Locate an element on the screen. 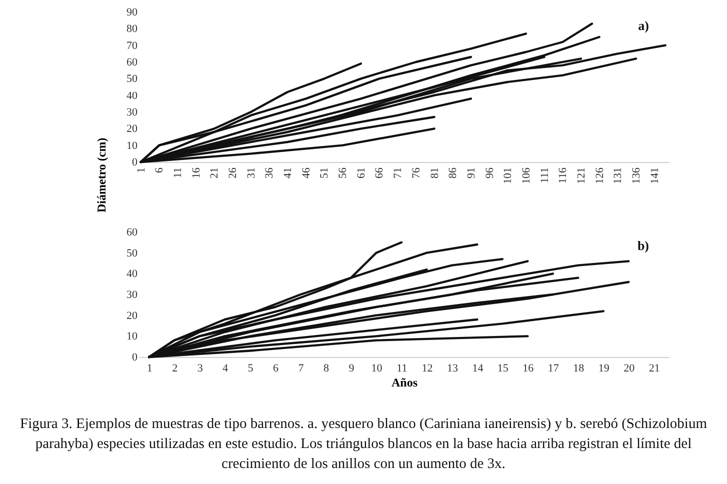  x-tick-label: 17 is located at coordinates (554, 368).